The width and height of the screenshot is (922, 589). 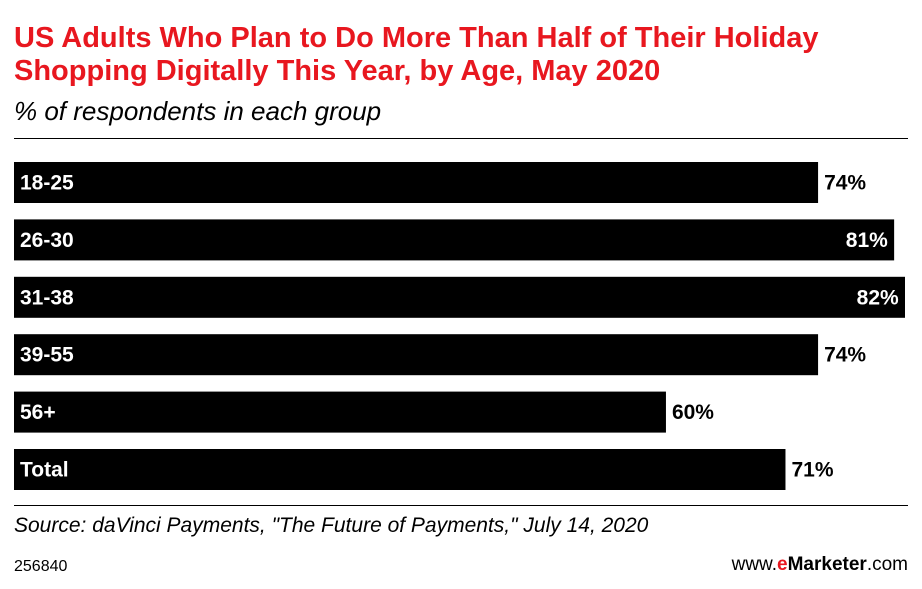 I want to click on chart-subtitle: % of respondents in each group, so click(x=198, y=111).